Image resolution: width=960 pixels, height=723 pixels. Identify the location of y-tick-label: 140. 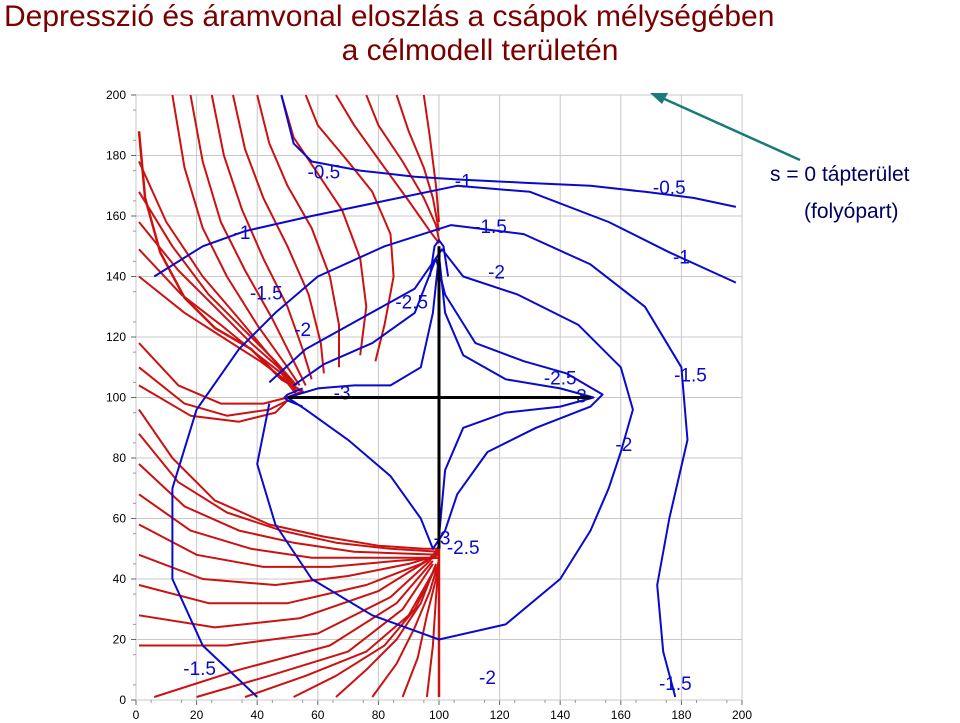
(116, 277).